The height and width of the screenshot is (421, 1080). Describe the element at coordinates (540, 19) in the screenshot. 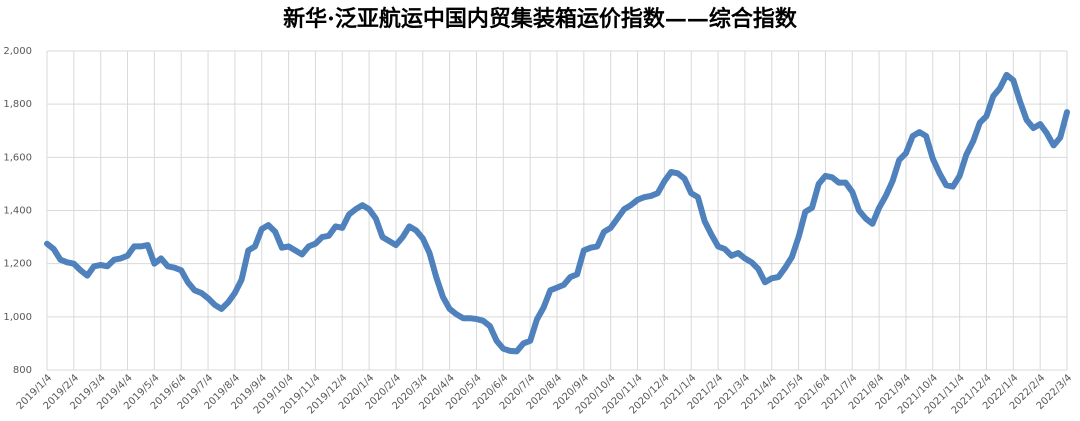

I see `chart-title: 新华·泛亚航运中国内贸集装箱运价指数——综合指数` at that location.